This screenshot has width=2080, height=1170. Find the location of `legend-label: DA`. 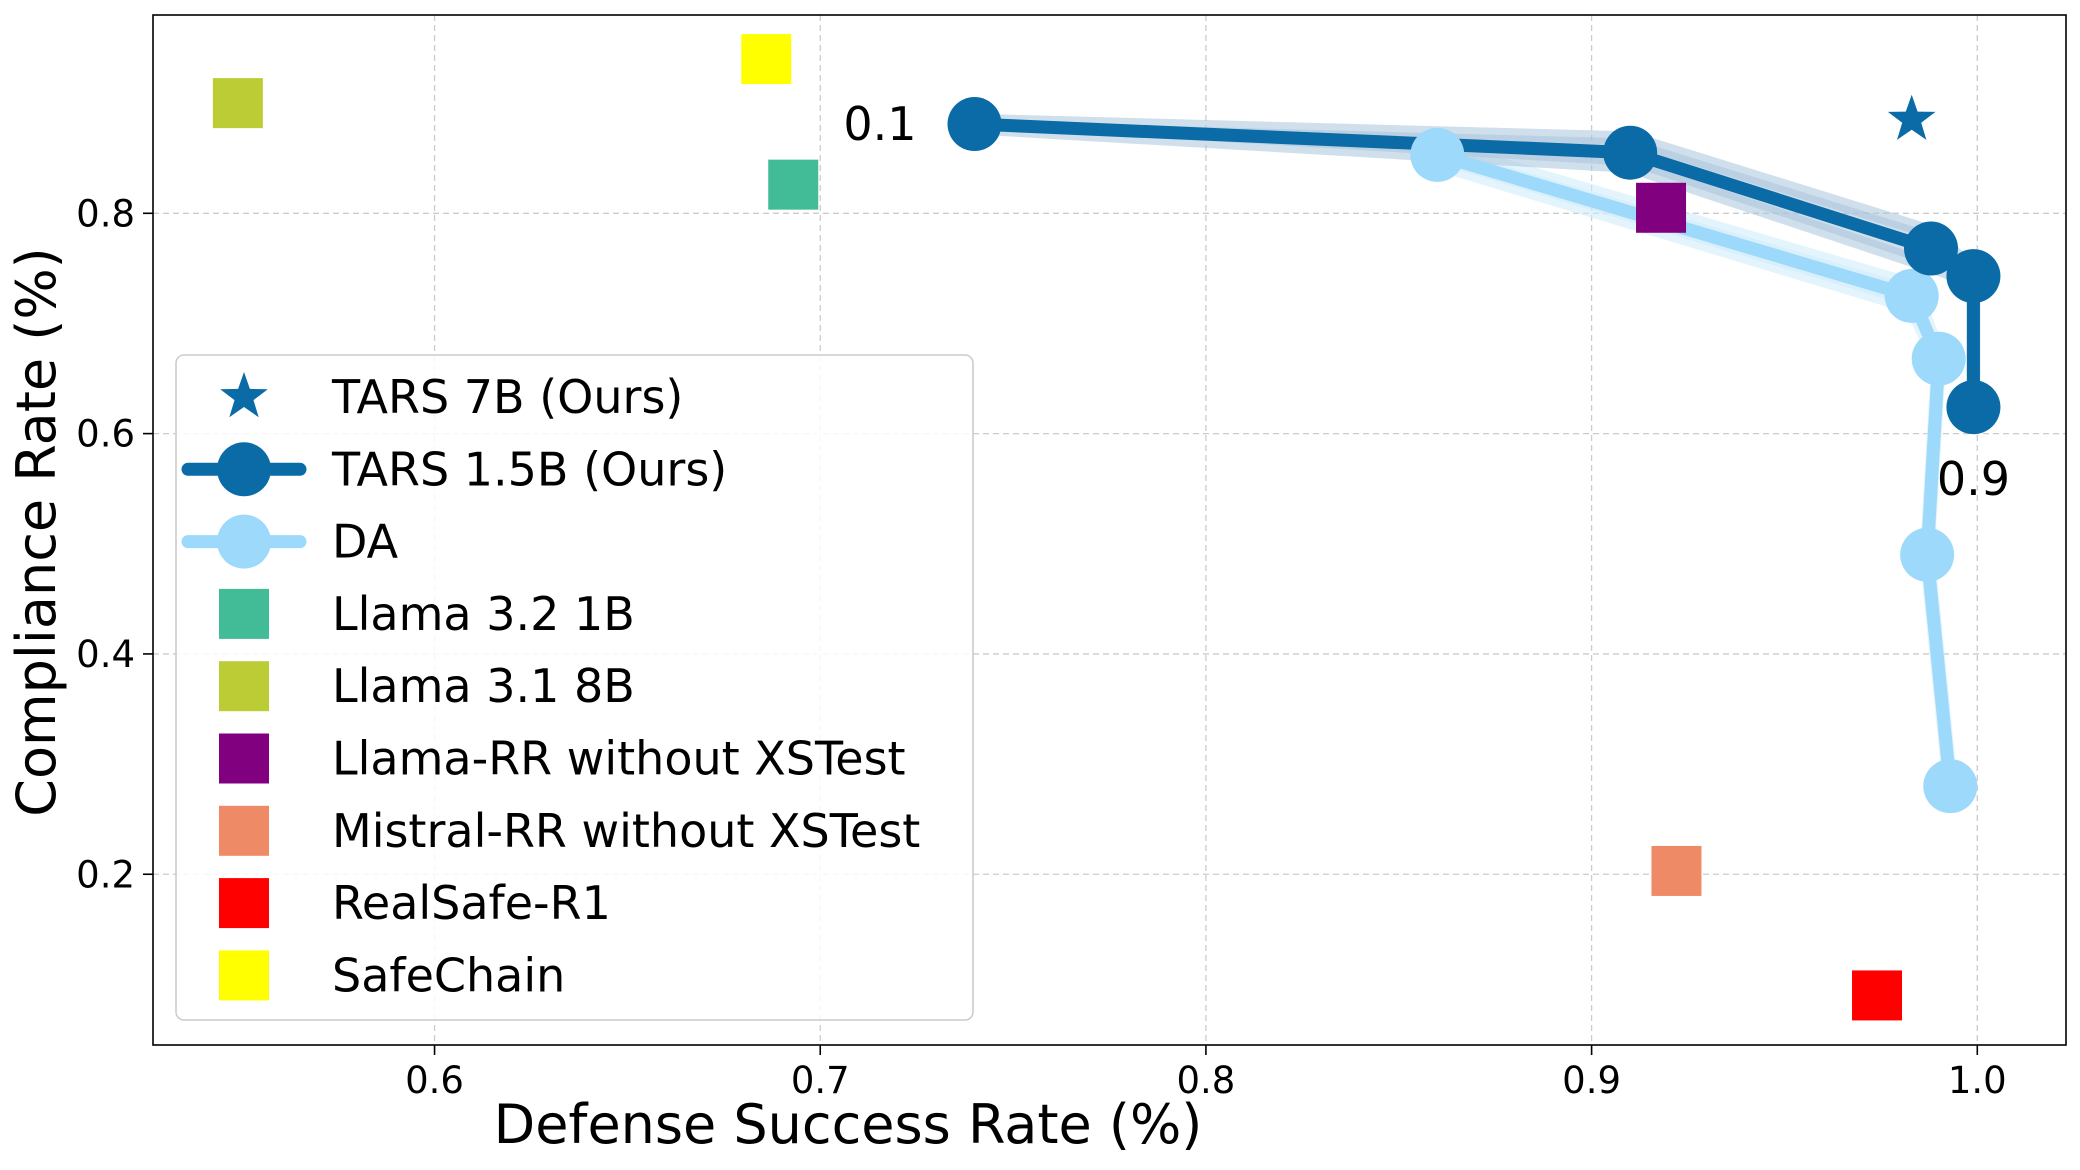

legend-label: DA is located at coordinates (365, 542).